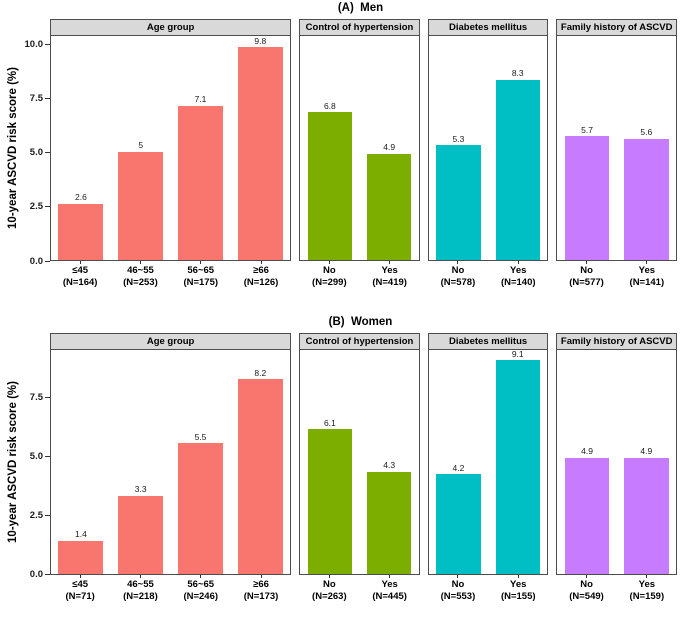 This screenshot has width=685, height=617. I want to click on bar-value-label: 5.3, so click(458, 138).